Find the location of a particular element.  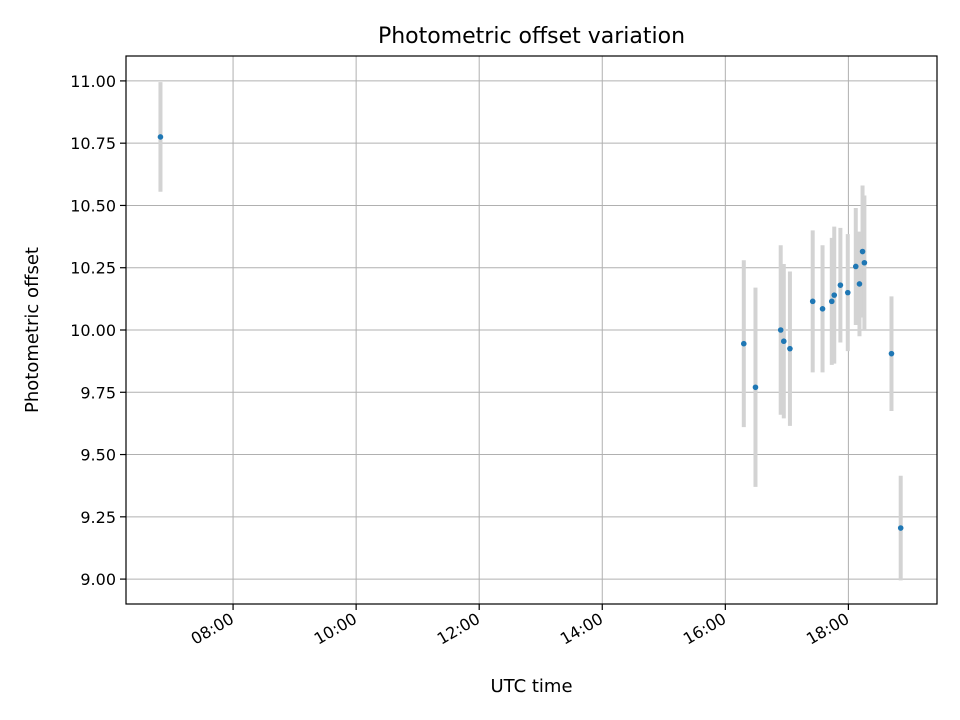

y-tick-label: 11.00 is located at coordinates (93, 81).